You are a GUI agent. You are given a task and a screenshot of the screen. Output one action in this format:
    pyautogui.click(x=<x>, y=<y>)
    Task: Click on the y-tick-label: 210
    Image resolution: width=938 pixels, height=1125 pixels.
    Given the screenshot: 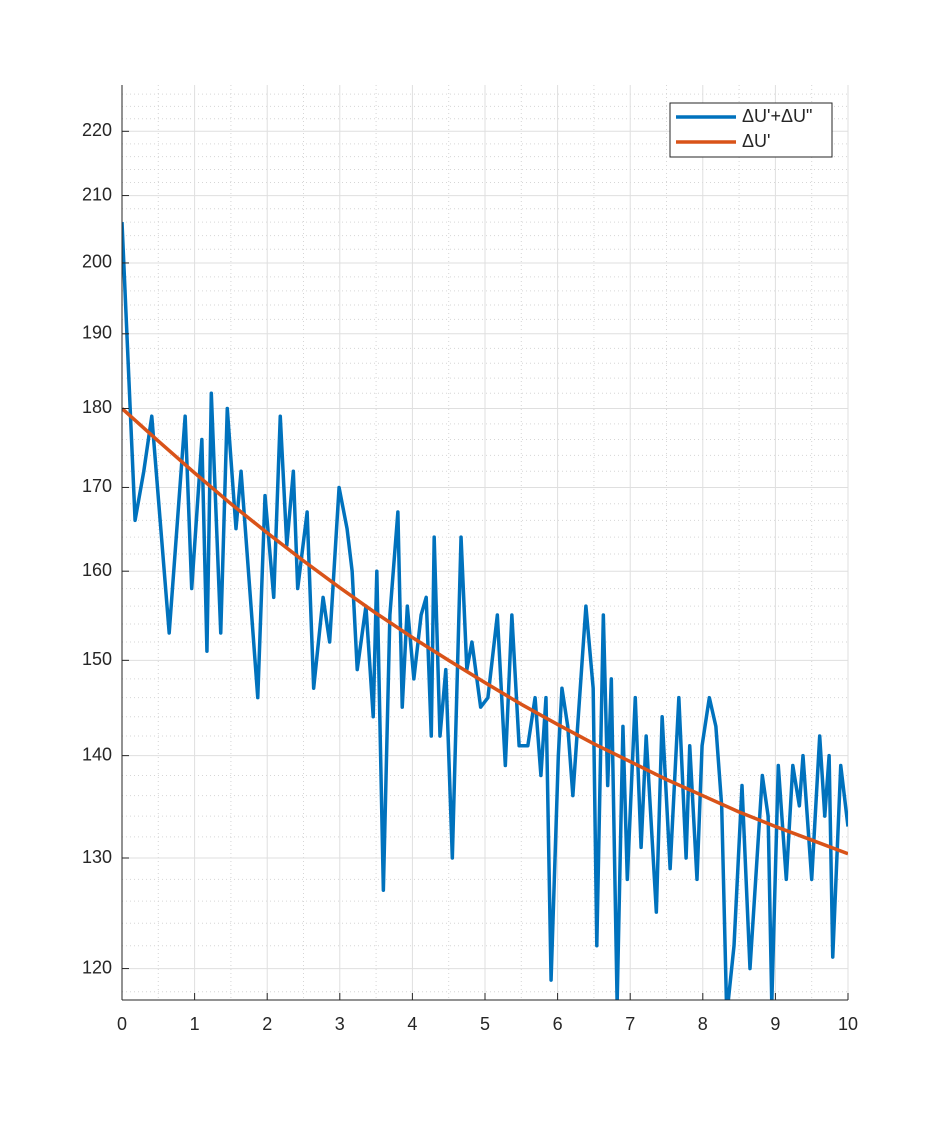 What is the action you would take?
    pyautogui.click(x=97, y=194)
    